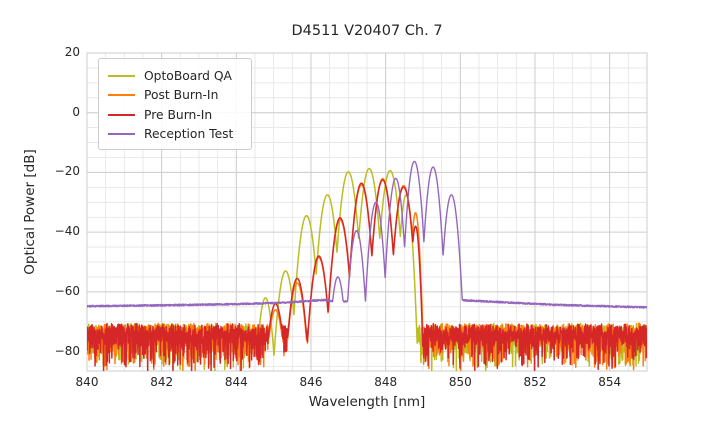 The height and width of the screenshot is (432, 720). I want to click on y-tick-label: 0, so click(76, 111).